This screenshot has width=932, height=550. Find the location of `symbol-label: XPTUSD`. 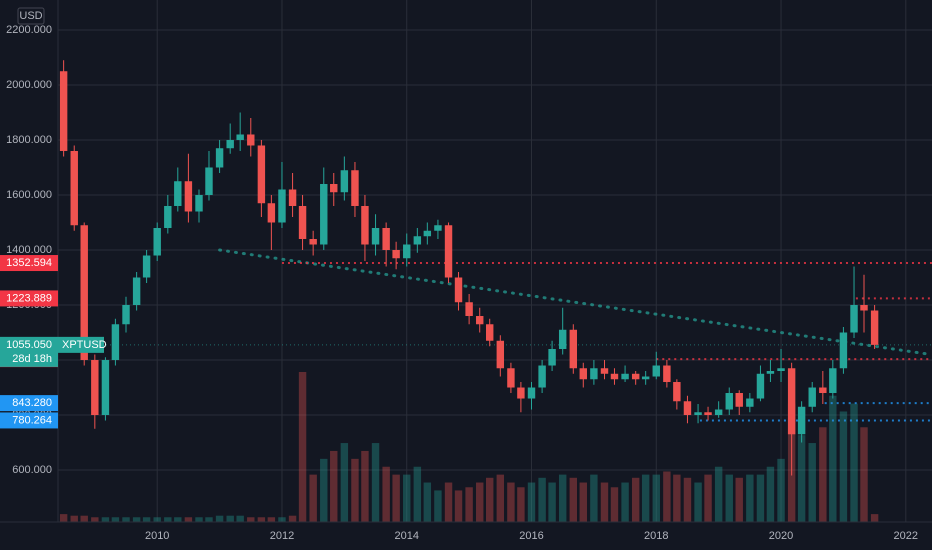

symbol-label: XPTUSD is located at coordinates (84, 345).